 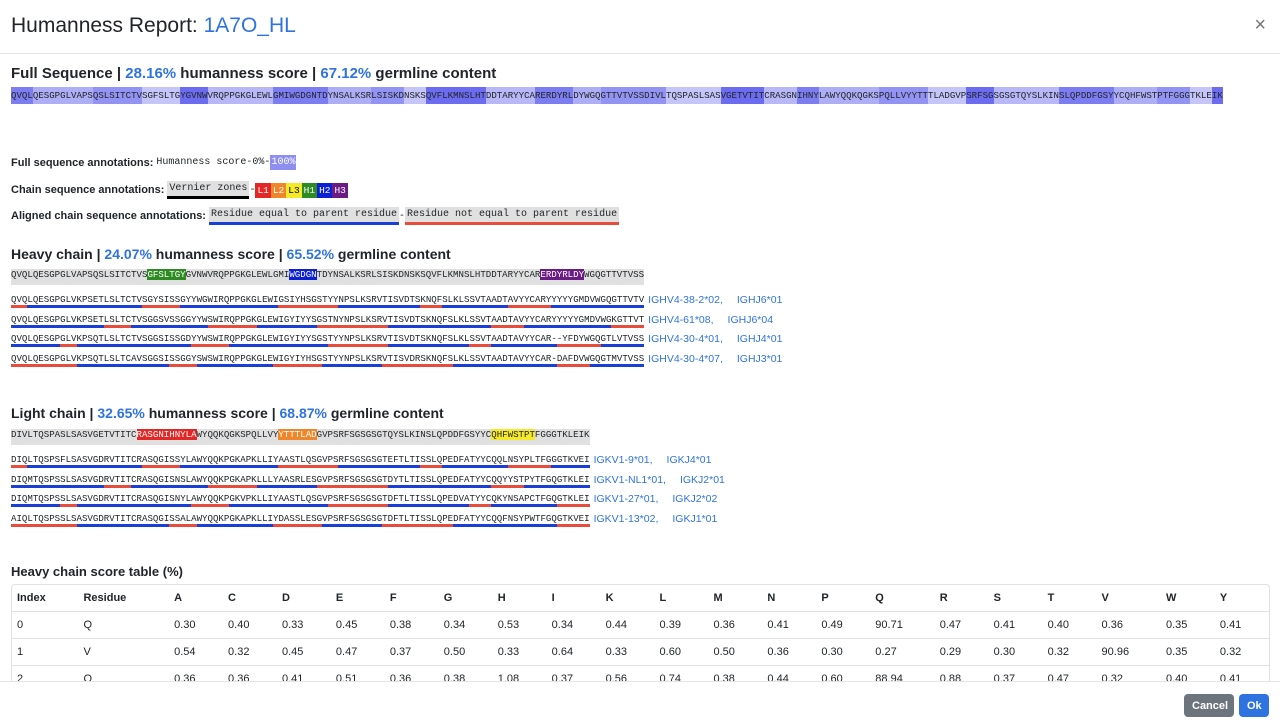 What do you see at coordinates (519, 673) in the screenshot?
I see `table-cell: 1.08` at bounding box center [519, 673].